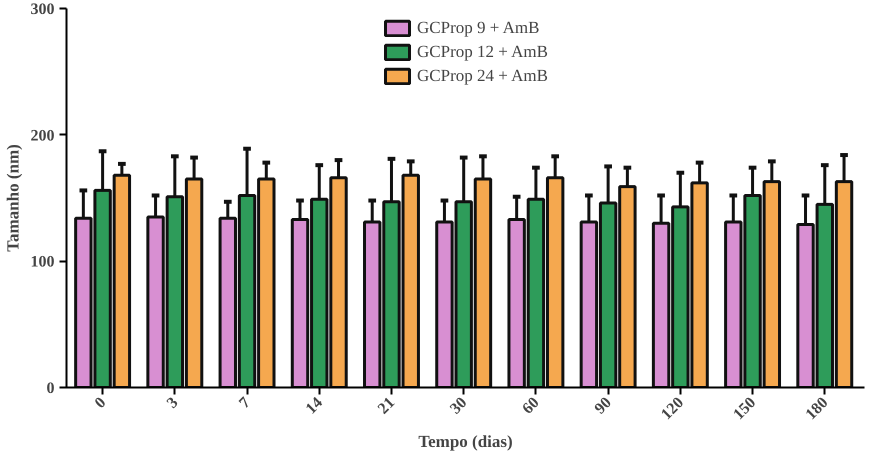 The width and height of the screenshot is (869, 454). Describe the element at coordinates (458, 406) in the screenshot. I see `x-tick-label: 30` at that location.